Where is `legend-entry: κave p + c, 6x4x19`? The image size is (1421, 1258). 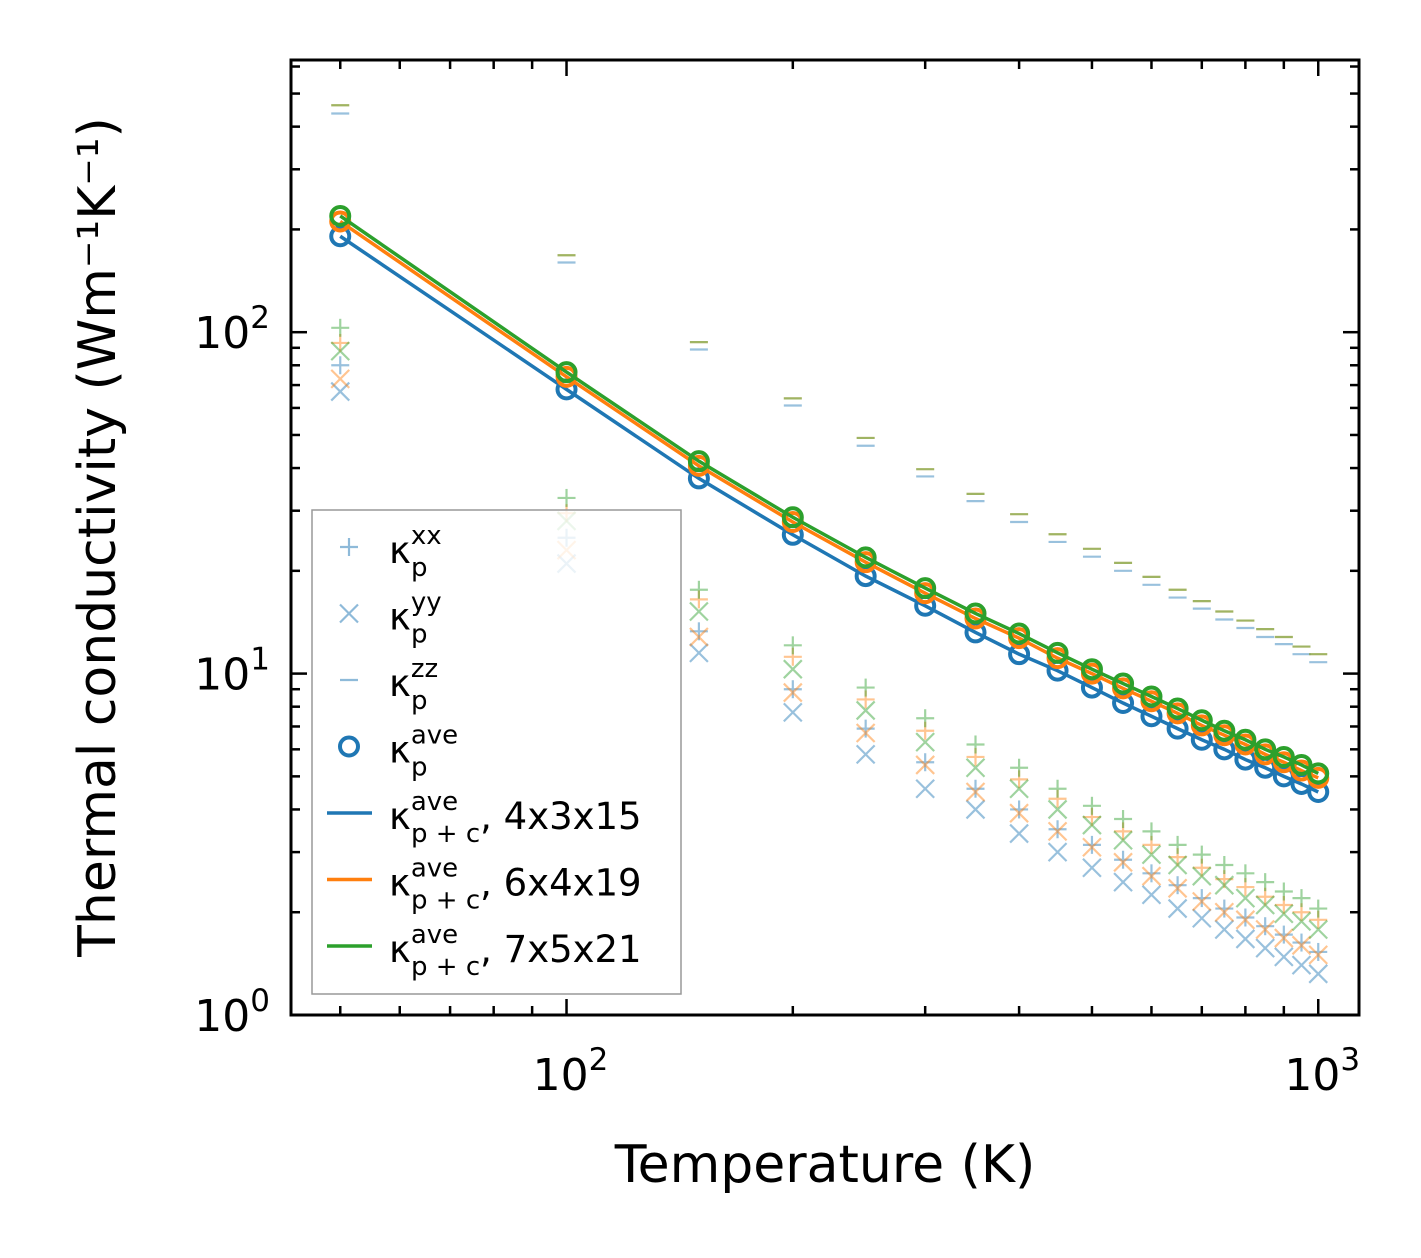 legend-entry: κave p + c, 6x4x19 is located at coordinates (484, 885).